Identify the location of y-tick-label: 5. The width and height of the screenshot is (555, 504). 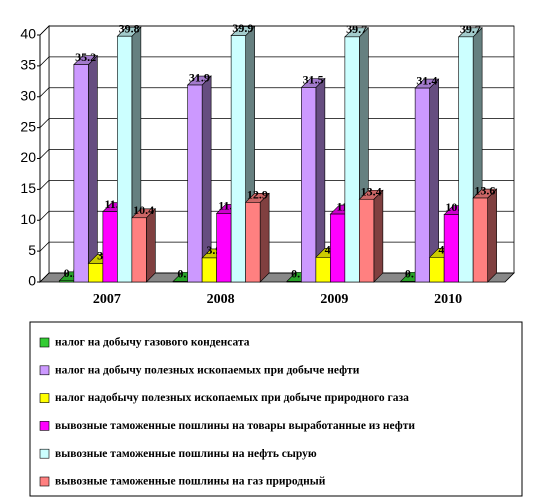
(32, 250).